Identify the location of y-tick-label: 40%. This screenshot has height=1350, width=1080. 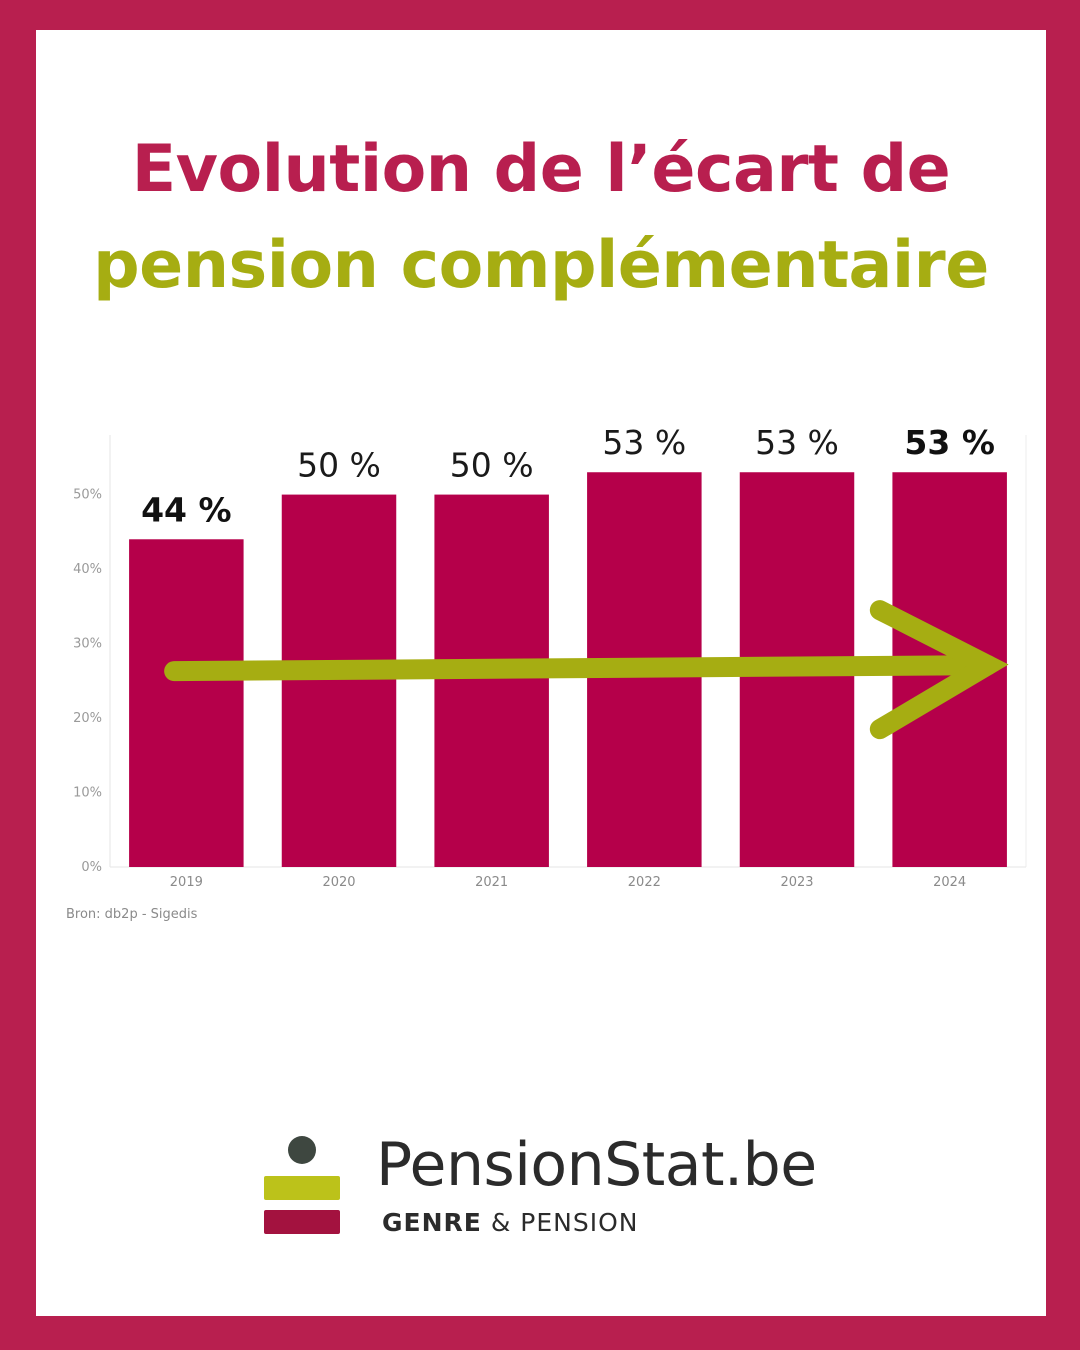
(87, 569).